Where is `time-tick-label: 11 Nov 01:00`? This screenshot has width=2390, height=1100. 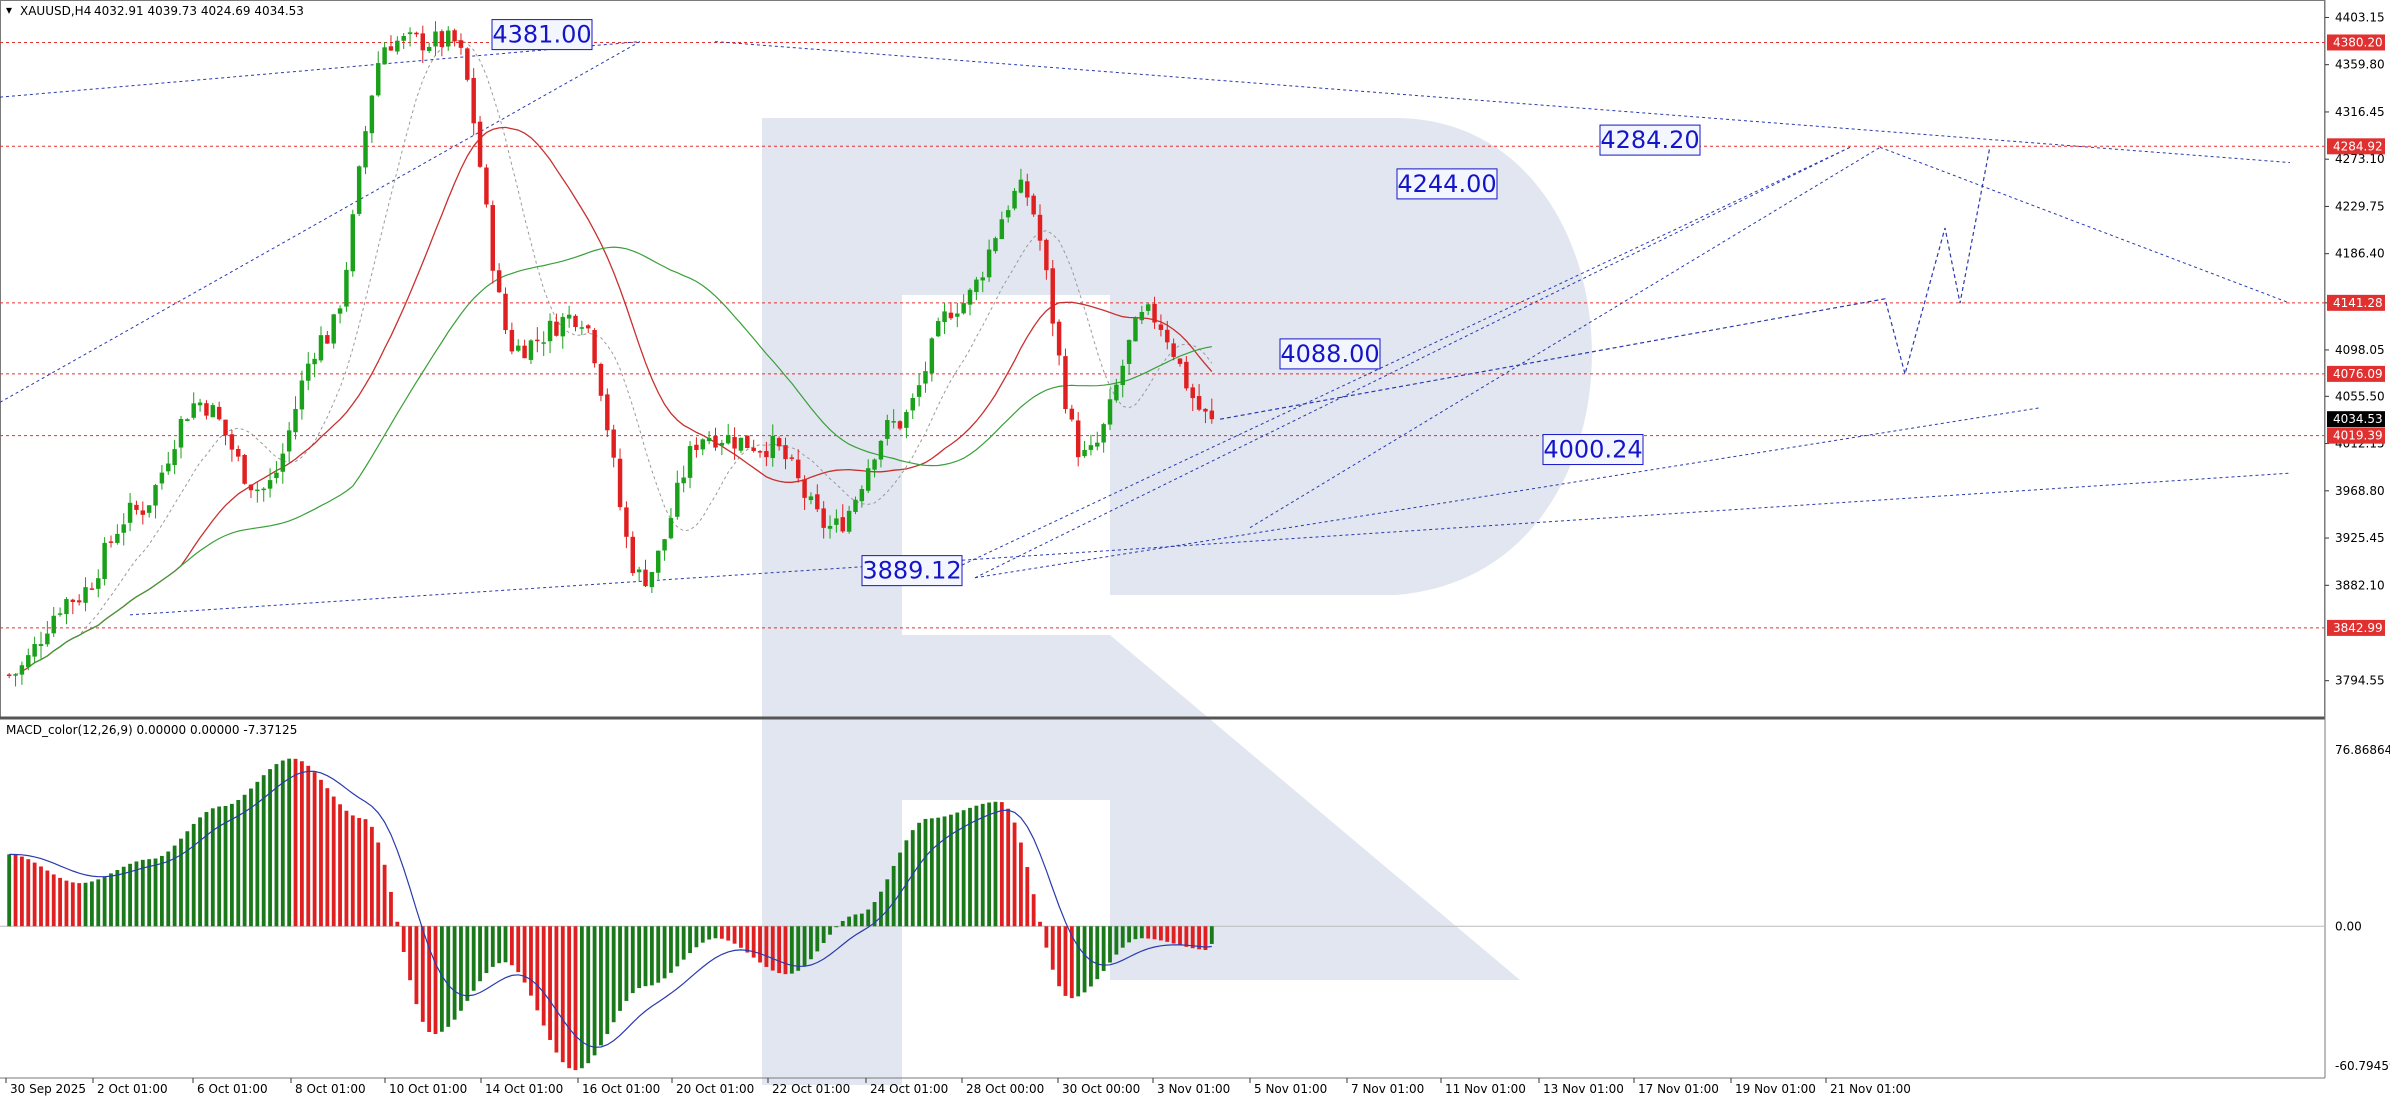 time-tick-label: 11 Nov 01:00 is located at coordinates (1485, 1089).